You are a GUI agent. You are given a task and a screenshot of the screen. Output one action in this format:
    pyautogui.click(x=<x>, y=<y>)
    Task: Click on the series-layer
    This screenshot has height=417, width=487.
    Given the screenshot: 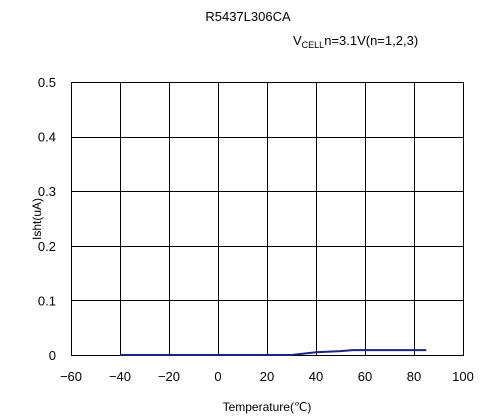 What is the action you would take?
    pyautogui.click(x=273, y=352)
    